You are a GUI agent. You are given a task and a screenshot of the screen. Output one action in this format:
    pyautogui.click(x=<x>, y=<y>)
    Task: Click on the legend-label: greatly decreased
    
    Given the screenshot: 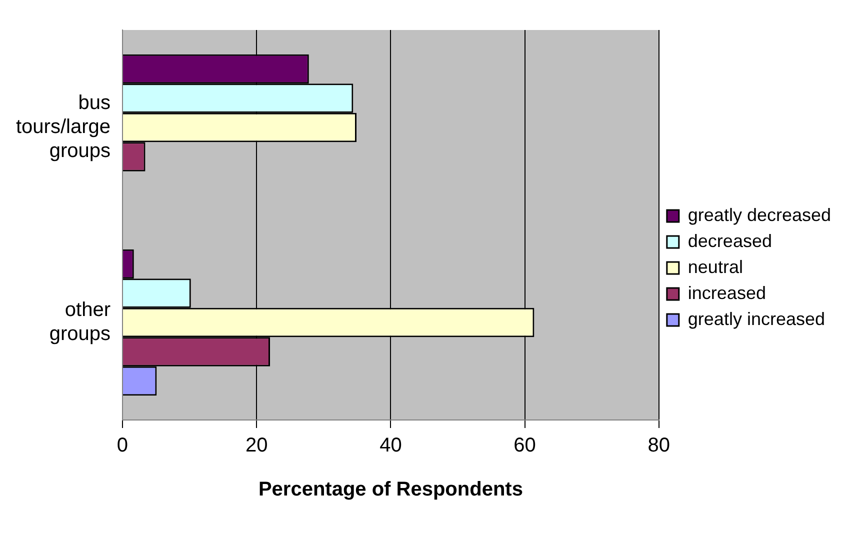 What is the action you would take?
    pyautogui.click(x=760, y=214)
    